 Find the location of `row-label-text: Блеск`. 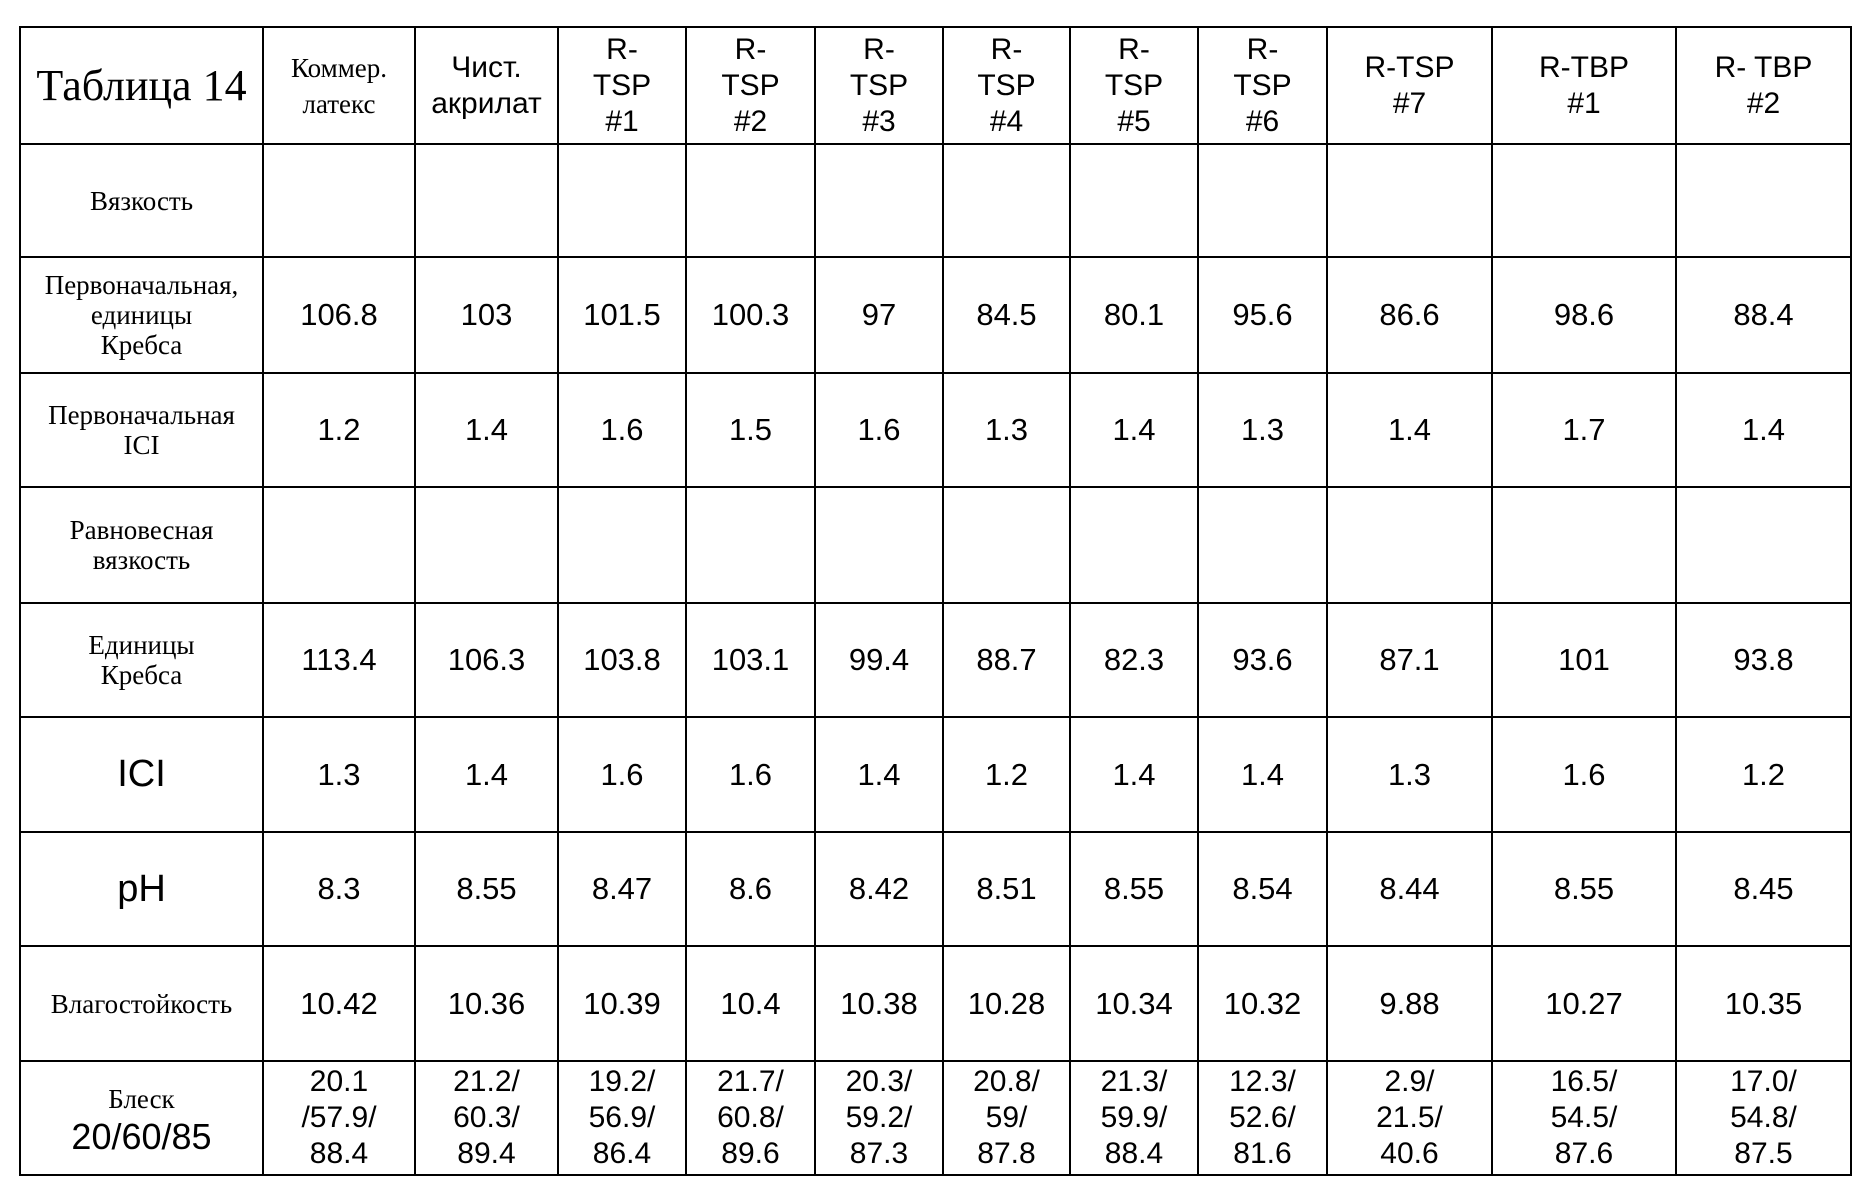

row-label-text: Блеск is located at coordinates (141, 1099).